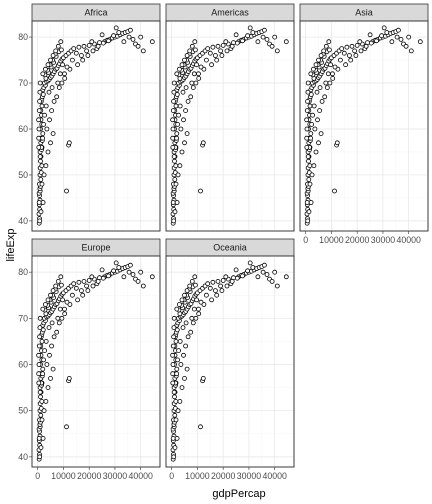 This screenshot has height=504, width=432. I want to click on y-tick-label: 50, so click(23, 411).